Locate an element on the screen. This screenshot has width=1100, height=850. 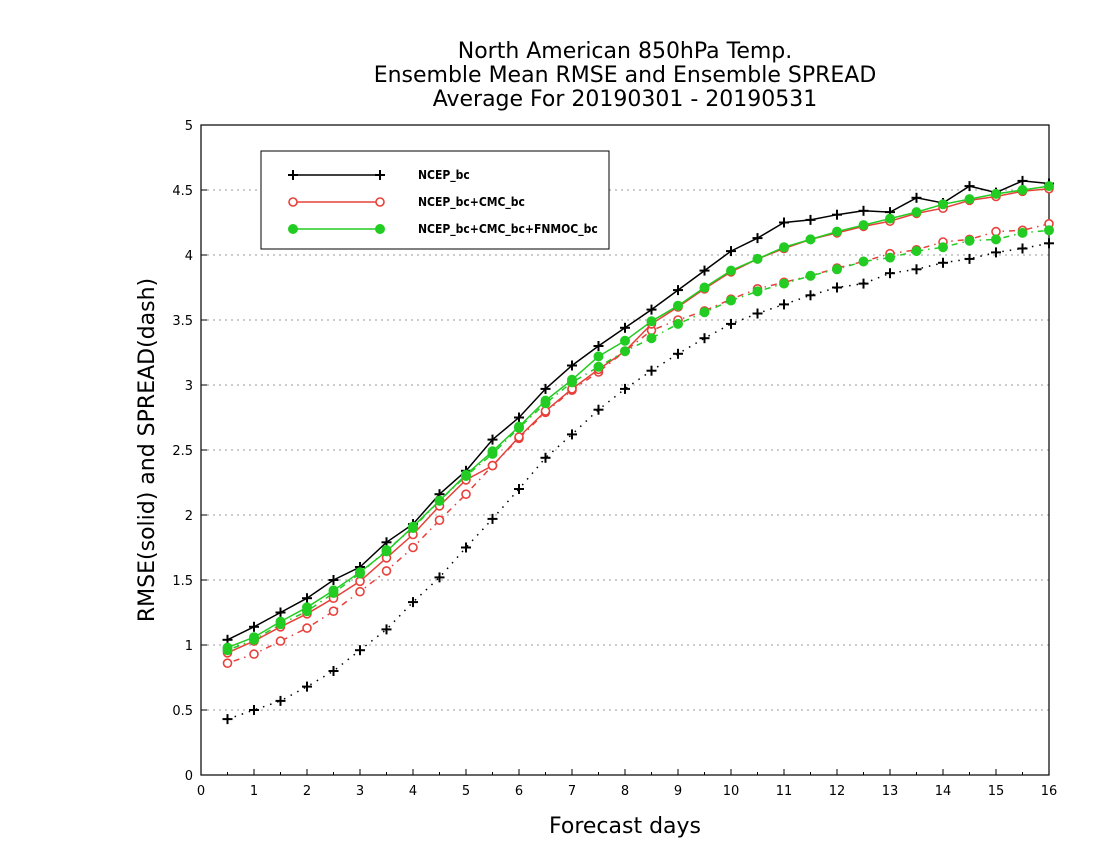
legend-label-3: NCEP_bc+CMC_bc+FNMOC_bc is located at coordinates (508, 229).